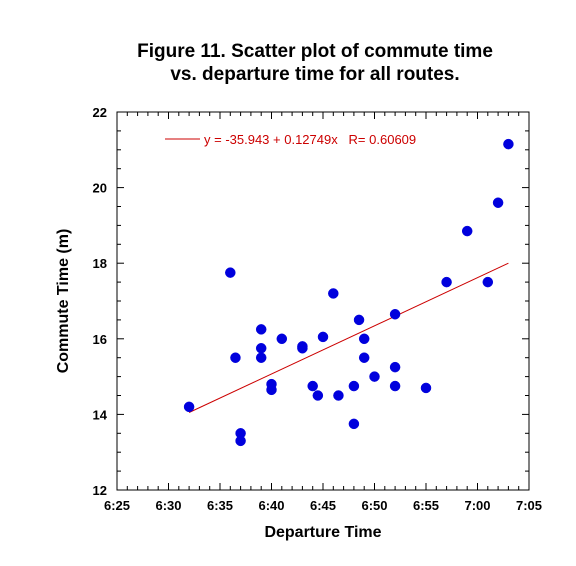 The image size is (576, 566). Describe the element at coordinates (271, 505) in the screenshot. I see `x-tick-label: 6:40` at that location.